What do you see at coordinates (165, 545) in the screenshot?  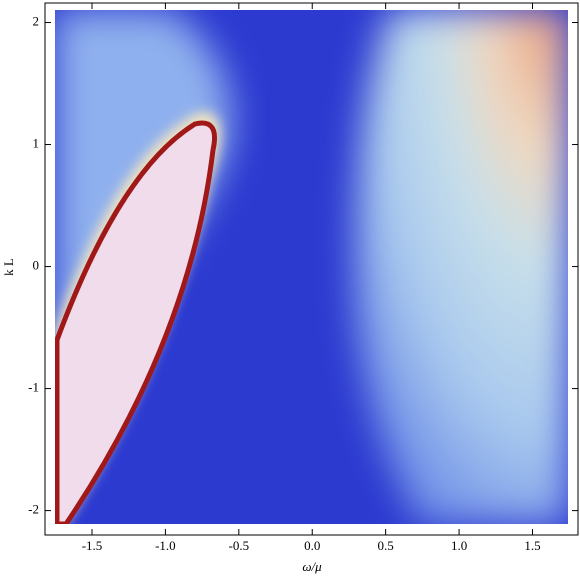 I see `x-tick-label: -1.0` at bounding box center [165, 545].